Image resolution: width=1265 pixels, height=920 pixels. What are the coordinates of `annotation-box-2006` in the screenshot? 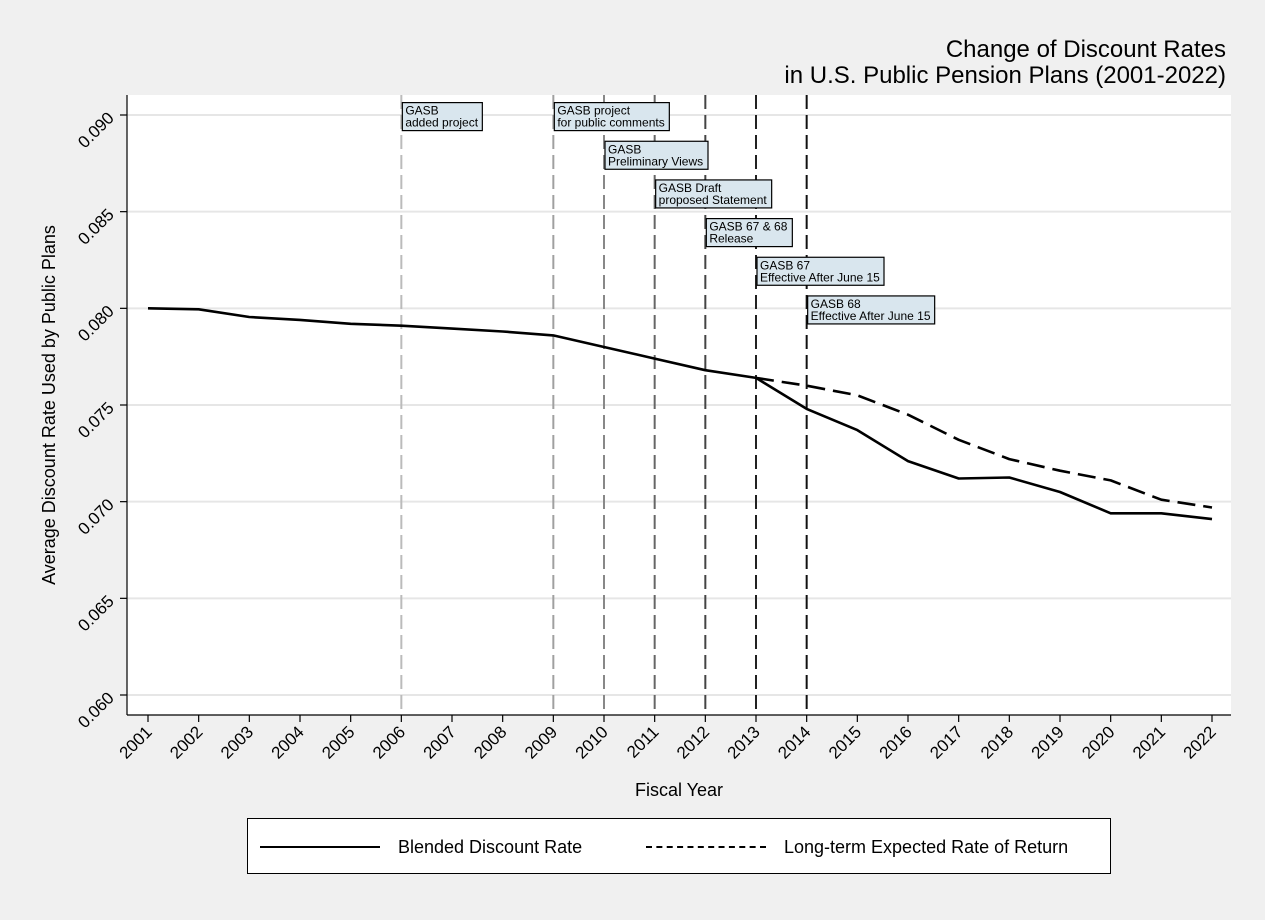 It's located at (442, 116).